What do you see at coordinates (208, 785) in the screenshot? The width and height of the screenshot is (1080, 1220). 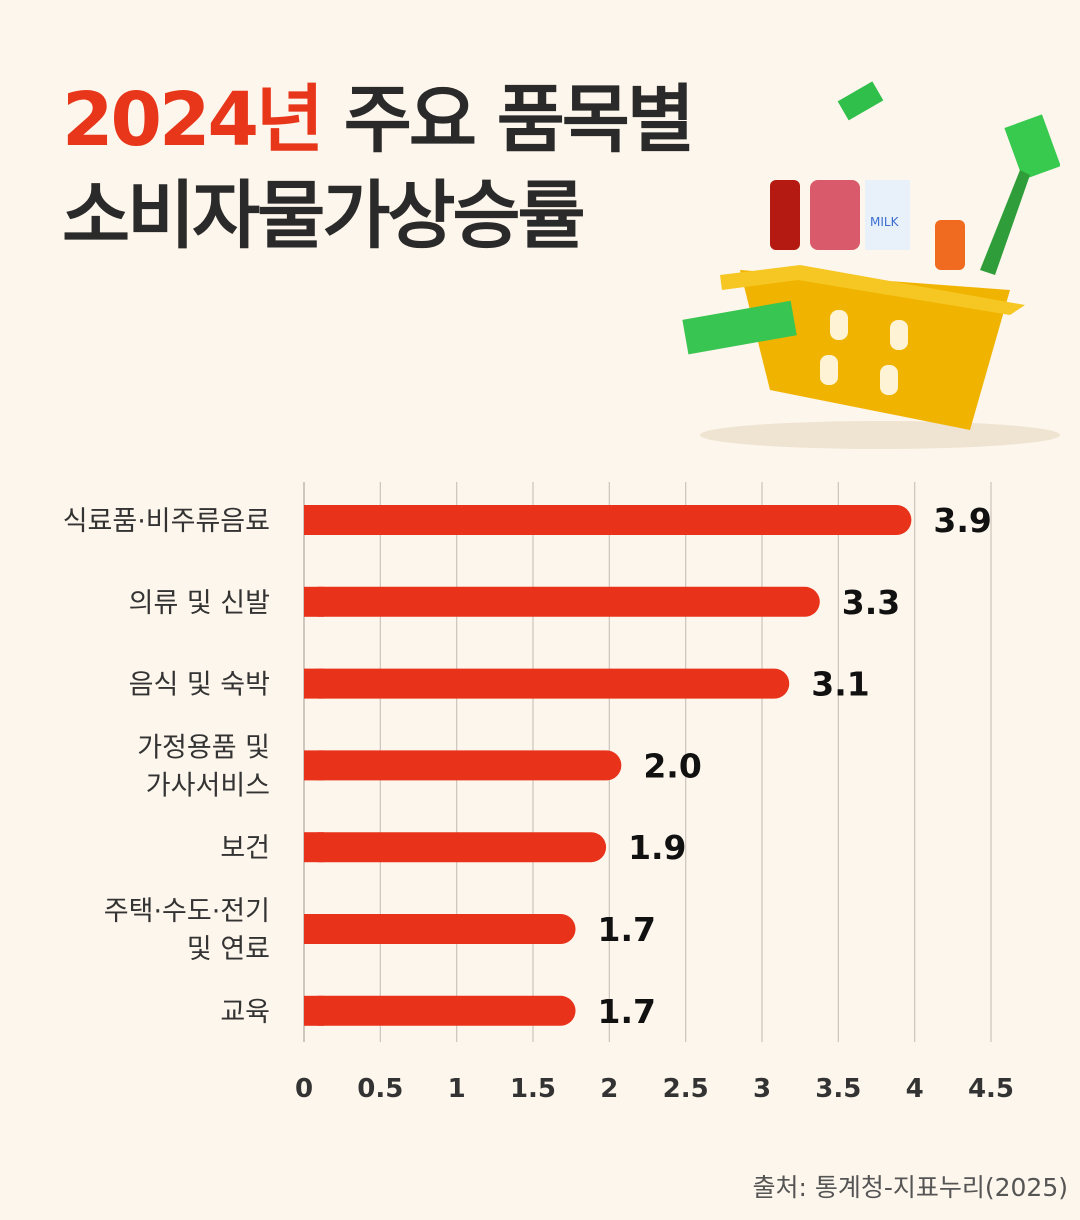 I see `category-label: 가사서비스` at bounding box center [208, 785].